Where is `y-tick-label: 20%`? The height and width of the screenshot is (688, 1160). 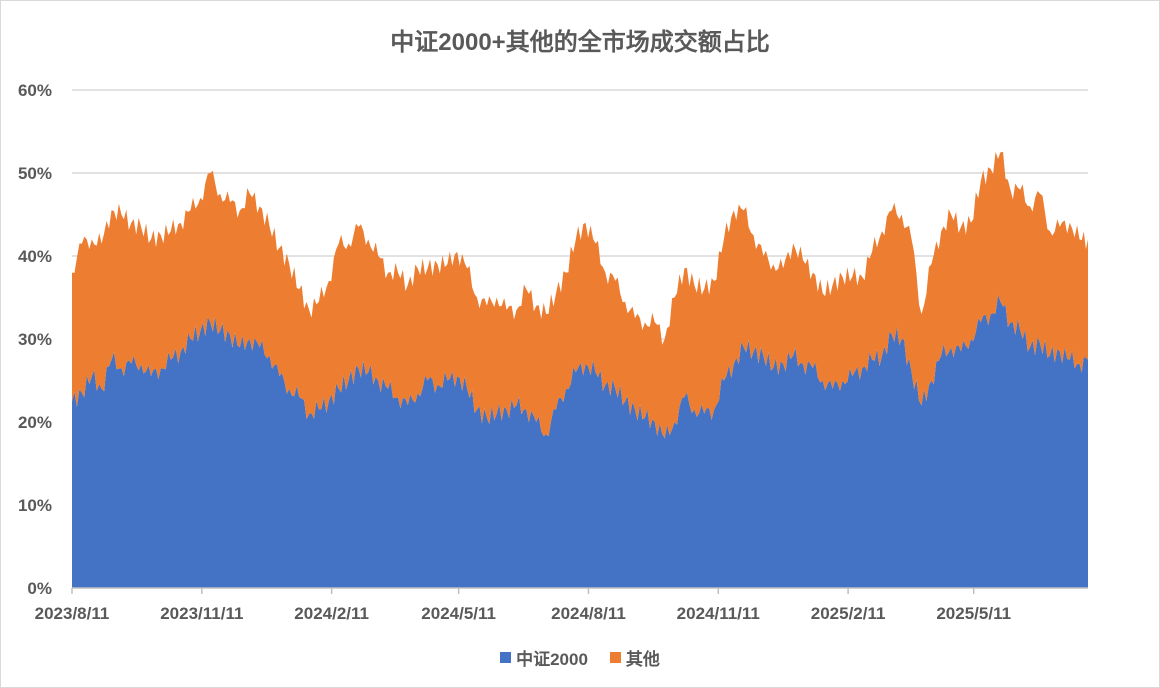
y-tick-label: 20% is located at coordinates (35, 422).